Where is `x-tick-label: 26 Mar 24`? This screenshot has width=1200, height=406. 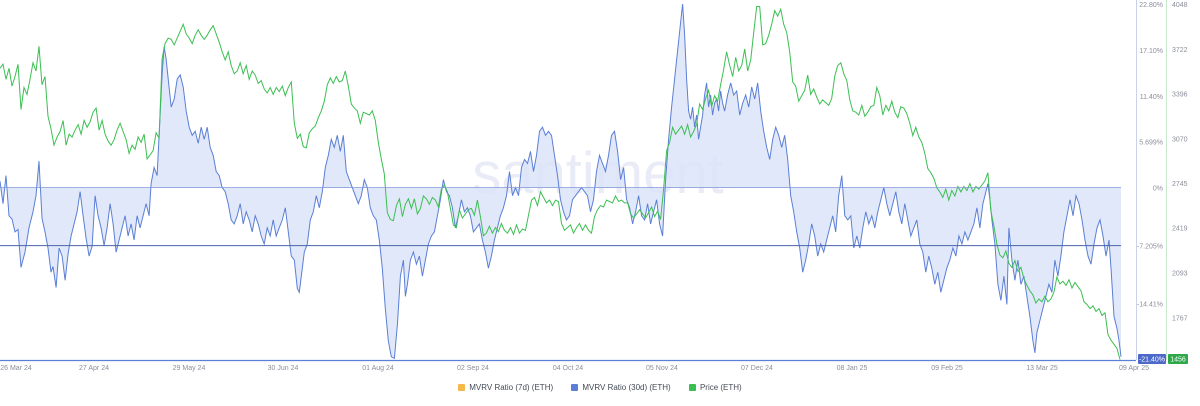 x-tick-label: 26 Mar 24 is located at coordinates (16, 368).